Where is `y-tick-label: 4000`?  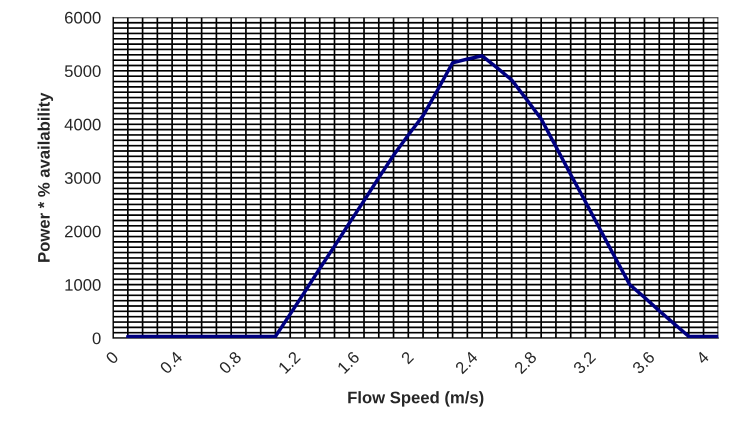 y-tick-label: 4000 is located at coordinates (82, 124).